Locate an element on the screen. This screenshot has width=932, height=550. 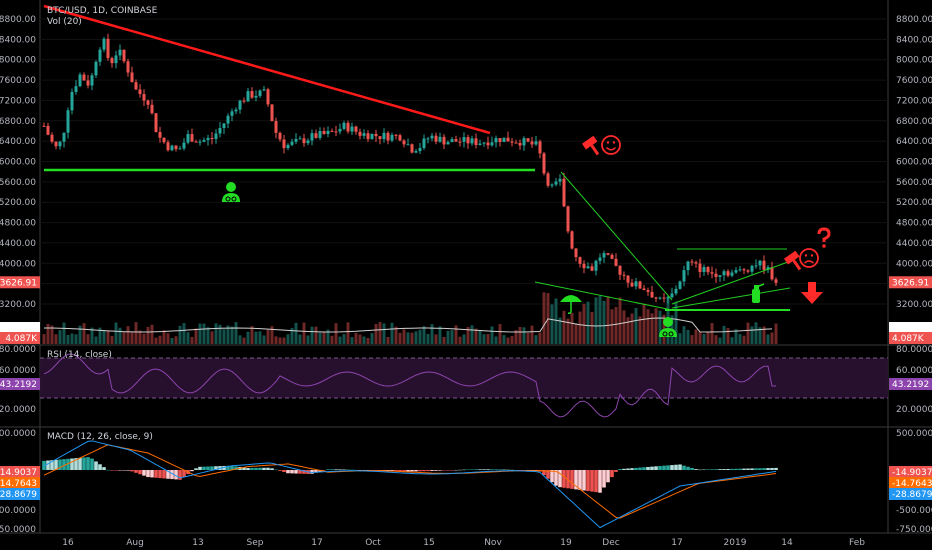
macd-line is located at coordinates (410, 484).